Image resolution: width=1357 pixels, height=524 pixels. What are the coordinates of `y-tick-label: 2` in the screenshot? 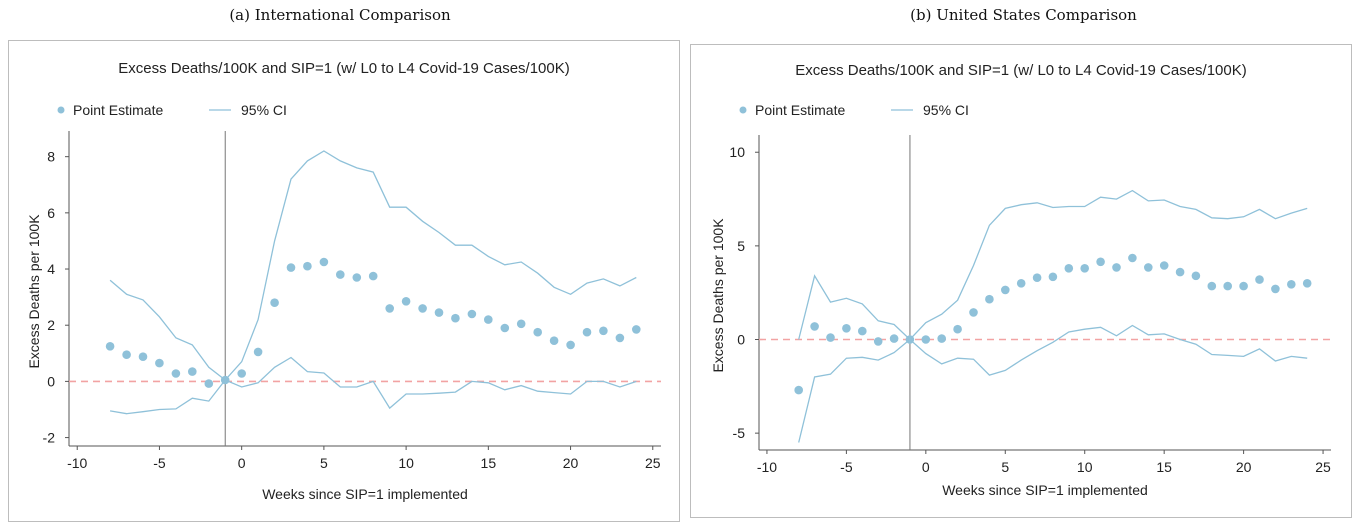 It's located at (51, 325).